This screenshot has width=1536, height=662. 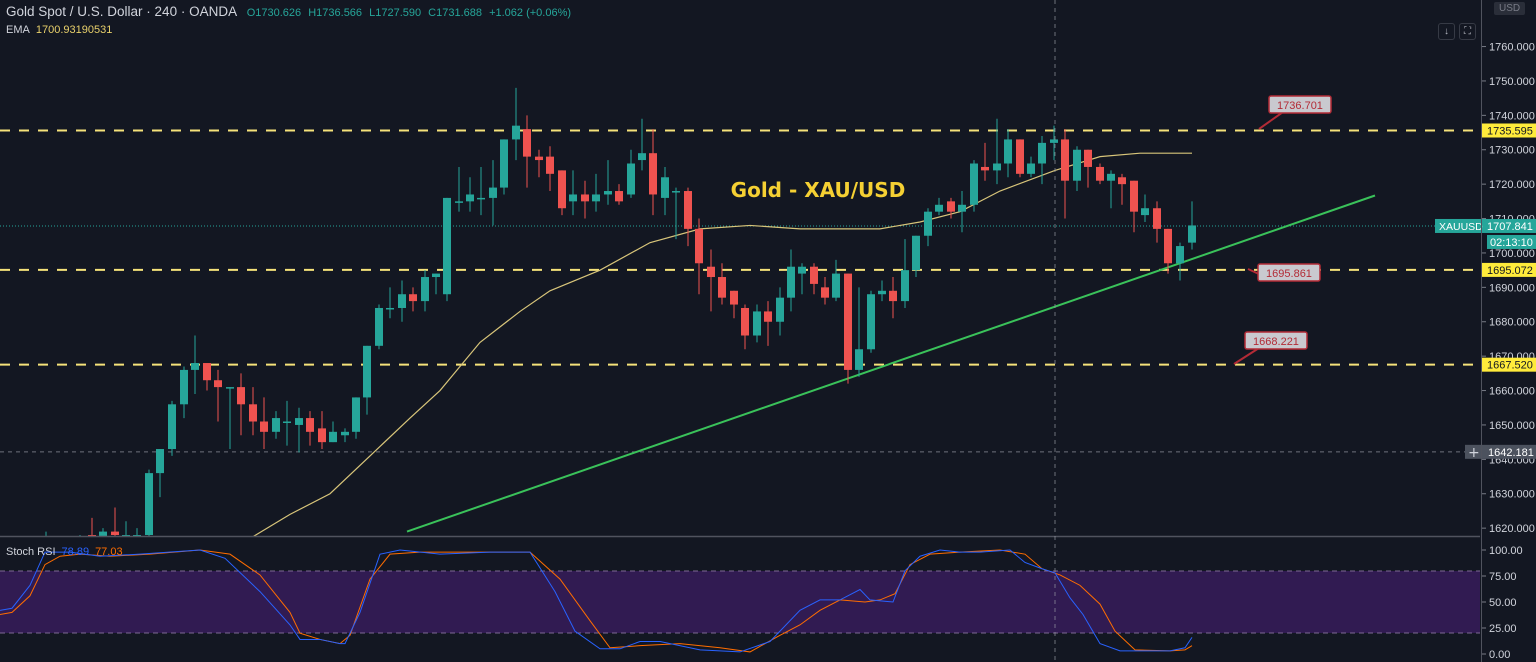 What do you see at coordinates (1270, 348) in the screenshot?
I see `price-callout: 1668.221` at bounding box center [1270, 348].